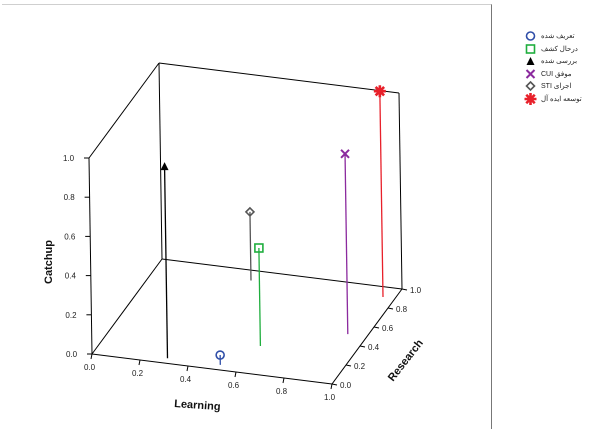 This screenshot has height=434, width=605. What do you see at coordinates (330, 397) in the screenshot?
I see `x-tick-label: 1.0` at bounding box center [330, 397].